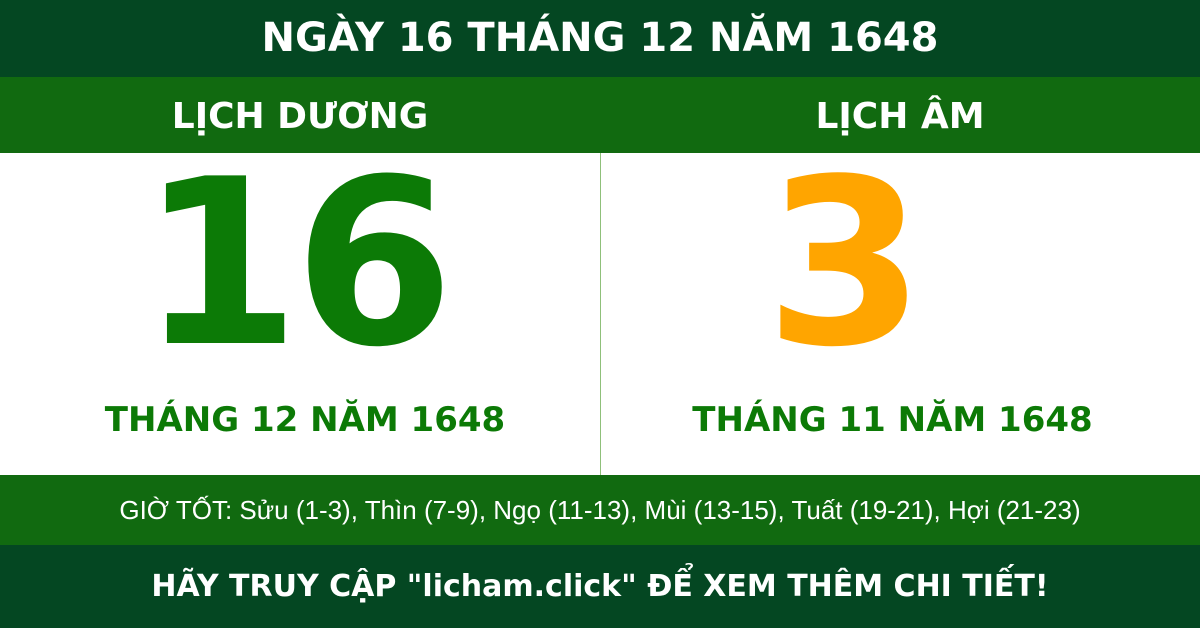 The height and width of the screenshot is (628, 1200). Describe the element at coordinates (297, 264) in the screenshot. I see `solar-day: 16` at that location.